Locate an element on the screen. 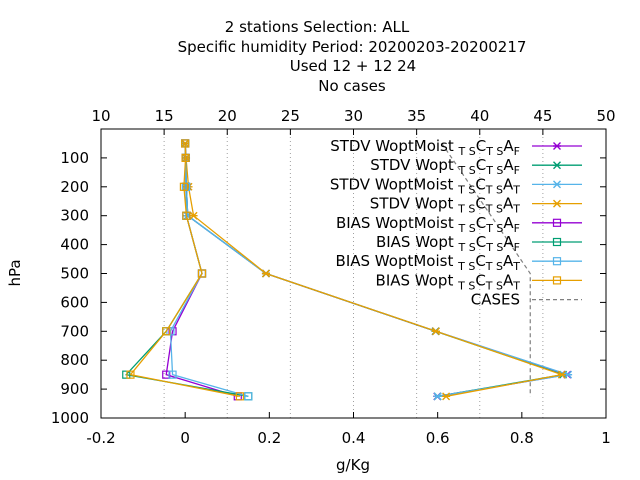 The width and height of the screenshot is (640, 480). legend-label: STDV Wopt T SCT SAF is located at coordinates (445, 166).